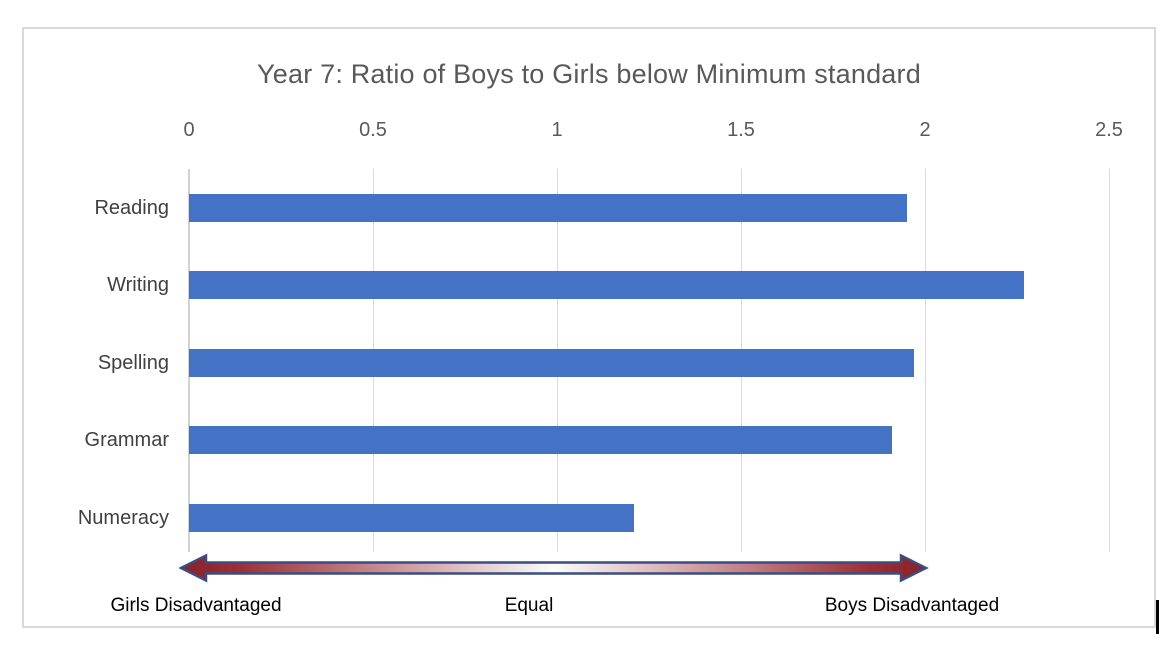  Describe the element at coordinates (131, 208) in the screenshot. I see `category-label-reading: Reading` at that location.